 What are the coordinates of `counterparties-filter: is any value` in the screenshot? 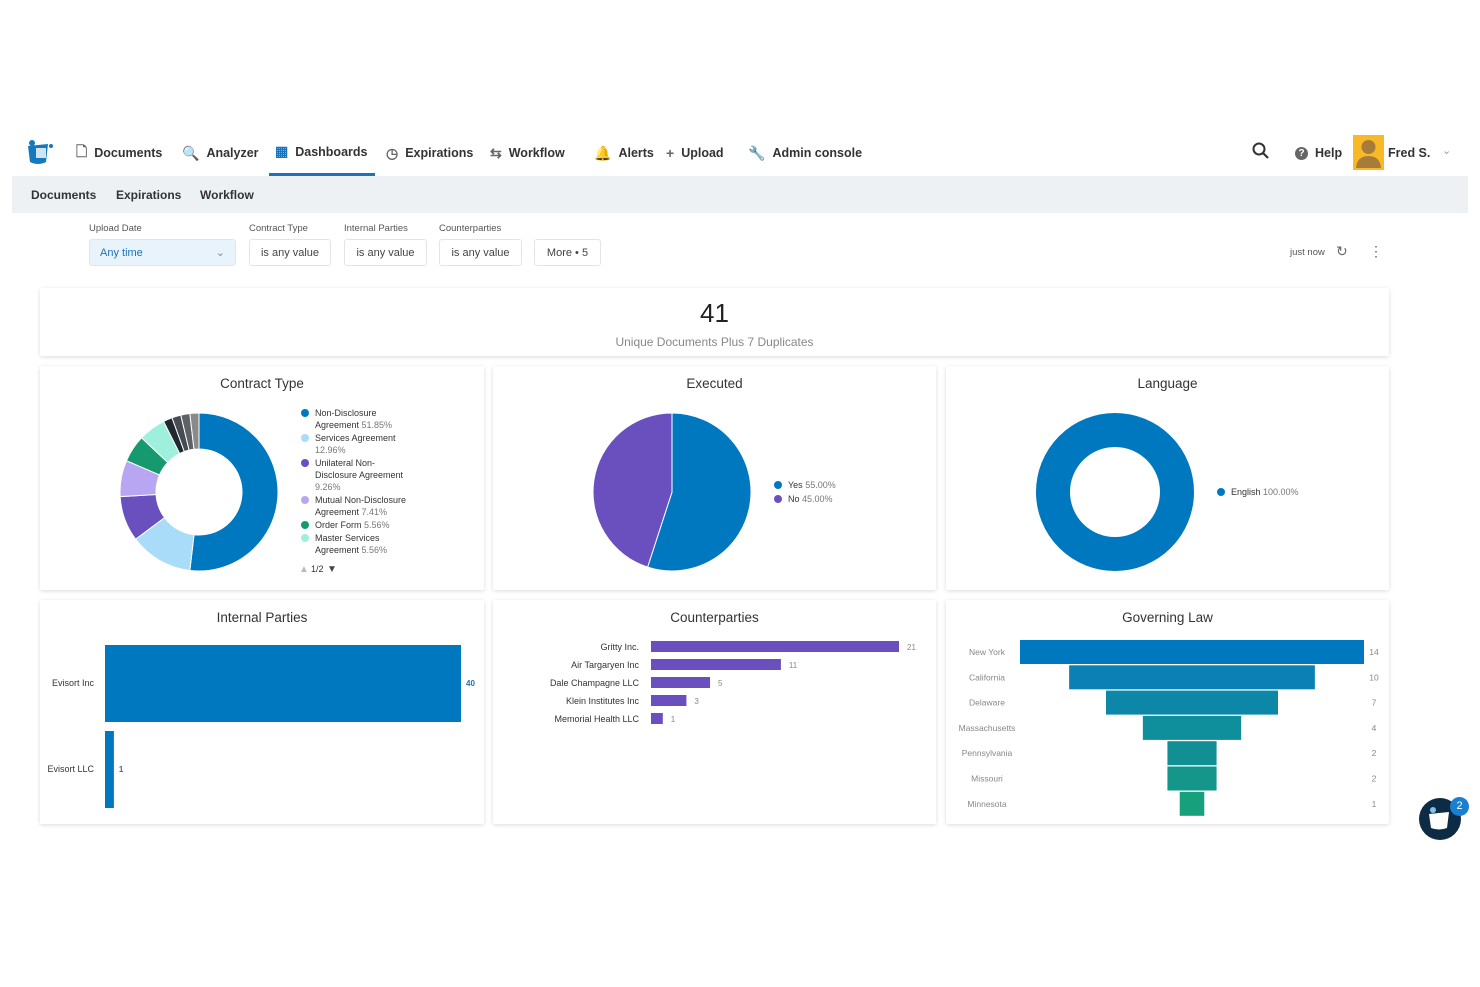 It's located at (480, 252).